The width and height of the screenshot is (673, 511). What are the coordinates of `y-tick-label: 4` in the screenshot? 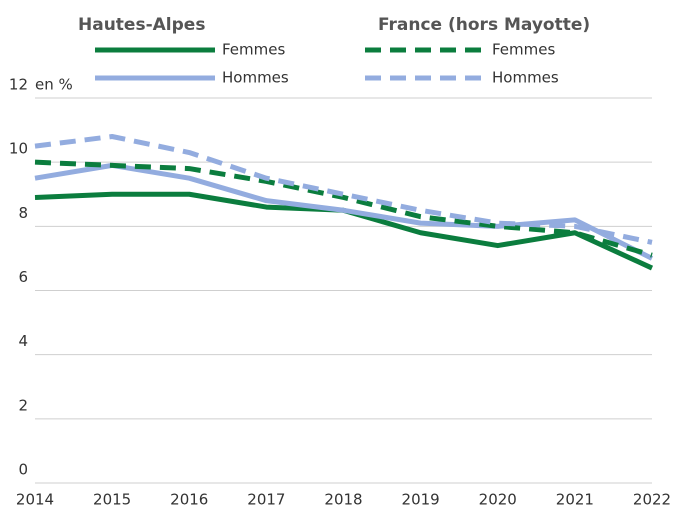 It's located at (23, 341).